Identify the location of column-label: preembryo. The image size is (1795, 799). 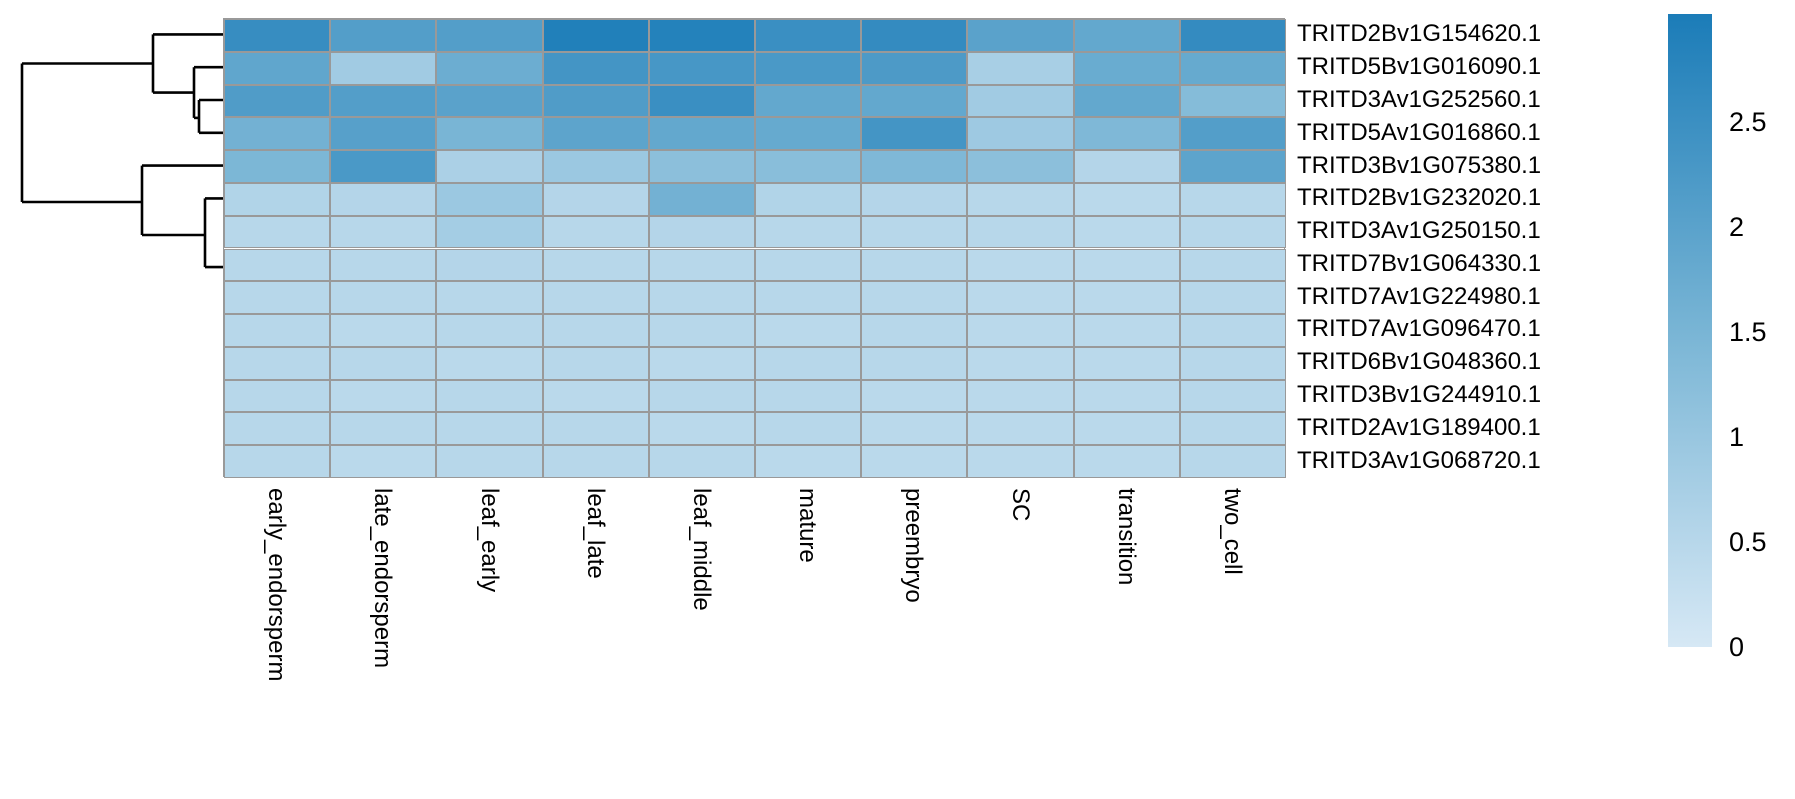
(914, 545).